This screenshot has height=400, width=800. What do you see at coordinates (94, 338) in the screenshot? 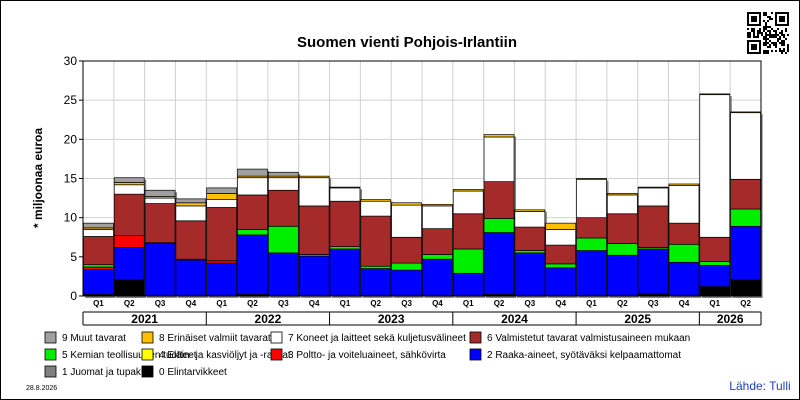
I see `legend-label: 9 Muut tavarat` at bounding box center [94, 338].